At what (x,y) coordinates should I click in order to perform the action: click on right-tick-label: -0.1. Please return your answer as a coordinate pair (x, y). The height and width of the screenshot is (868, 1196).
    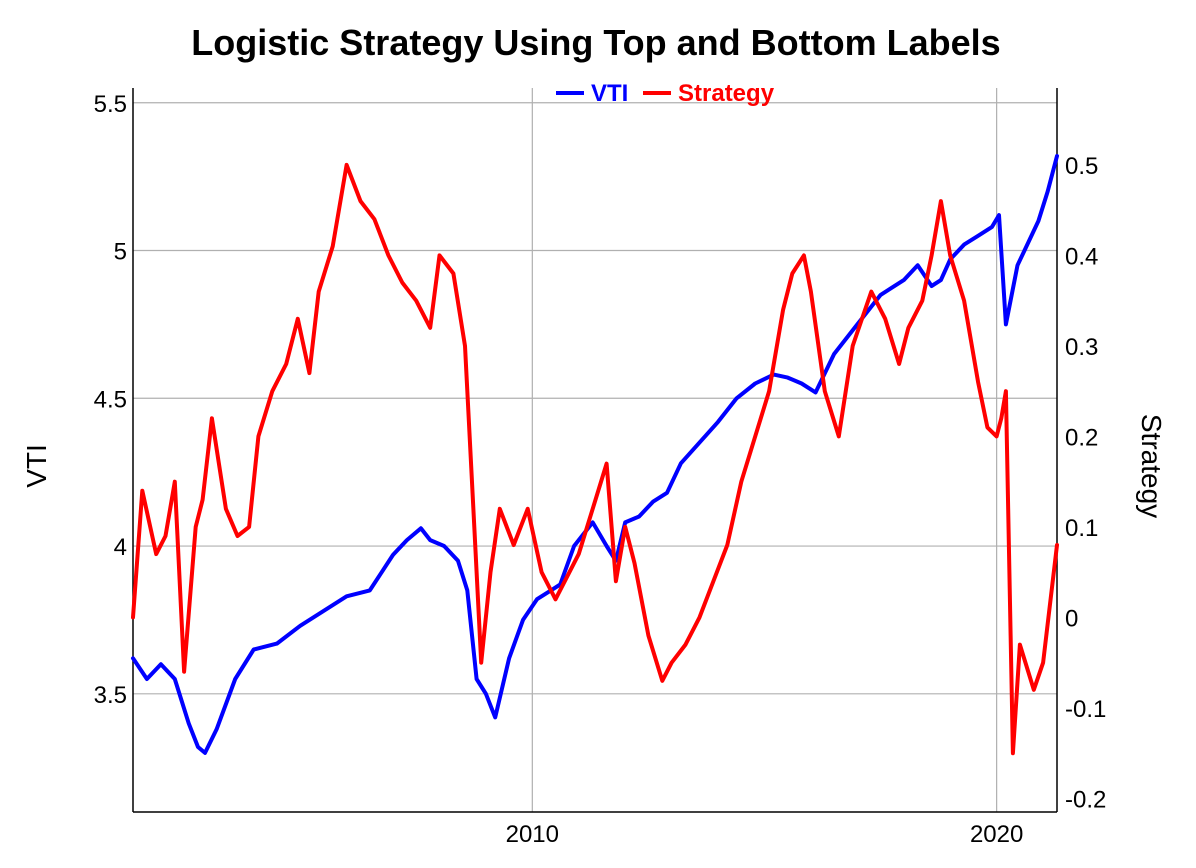
    Looking at the image, I should click on (1085, 709).